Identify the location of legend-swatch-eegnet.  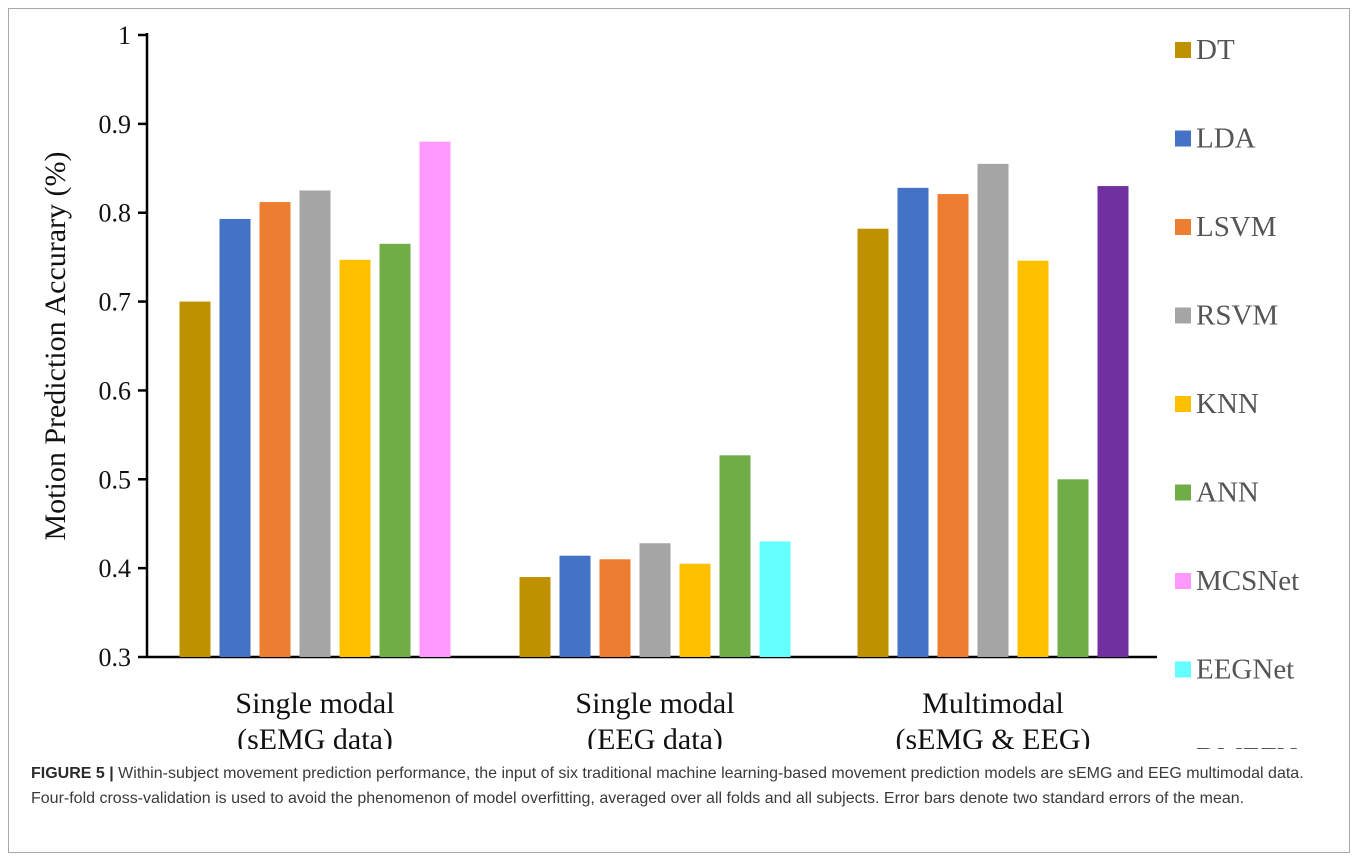
(1183, 669).